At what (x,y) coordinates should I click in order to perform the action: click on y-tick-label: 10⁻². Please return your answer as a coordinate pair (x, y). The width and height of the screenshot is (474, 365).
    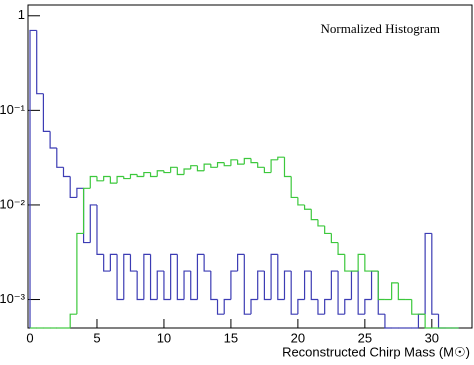
    Looking at the image, I should click on (13, 203).